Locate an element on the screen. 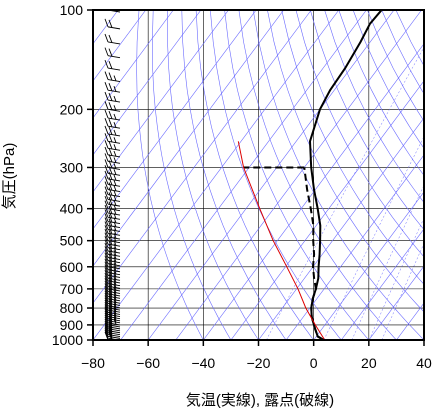  x-tick-label: −20 is located at coordinates (259, 363).